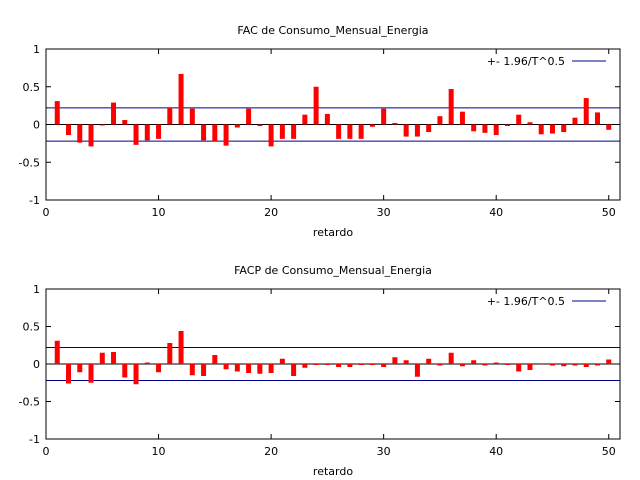  What do you see at coordinates (29, 162) in the screenshot?
I see `fac-ytick-label: -0.5` at bounding box center [29, 162].